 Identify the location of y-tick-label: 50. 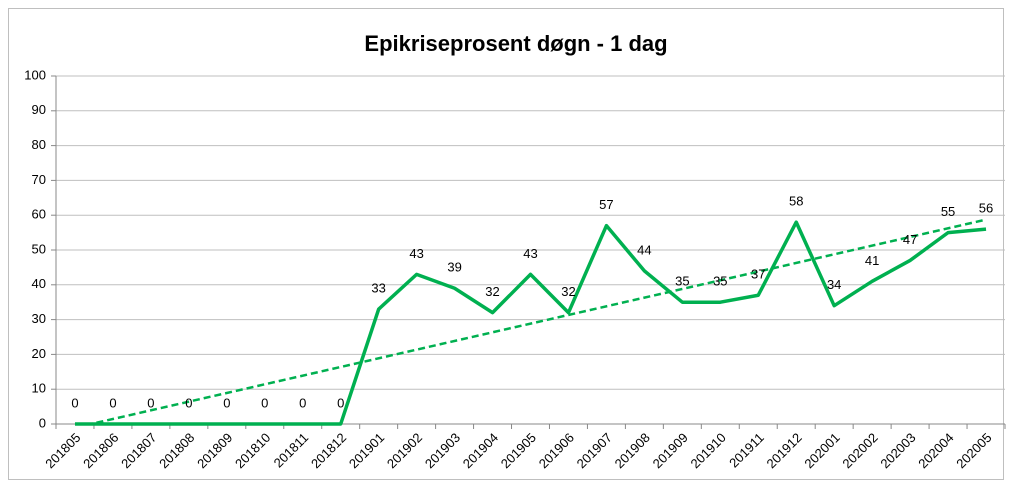
(39, 248).